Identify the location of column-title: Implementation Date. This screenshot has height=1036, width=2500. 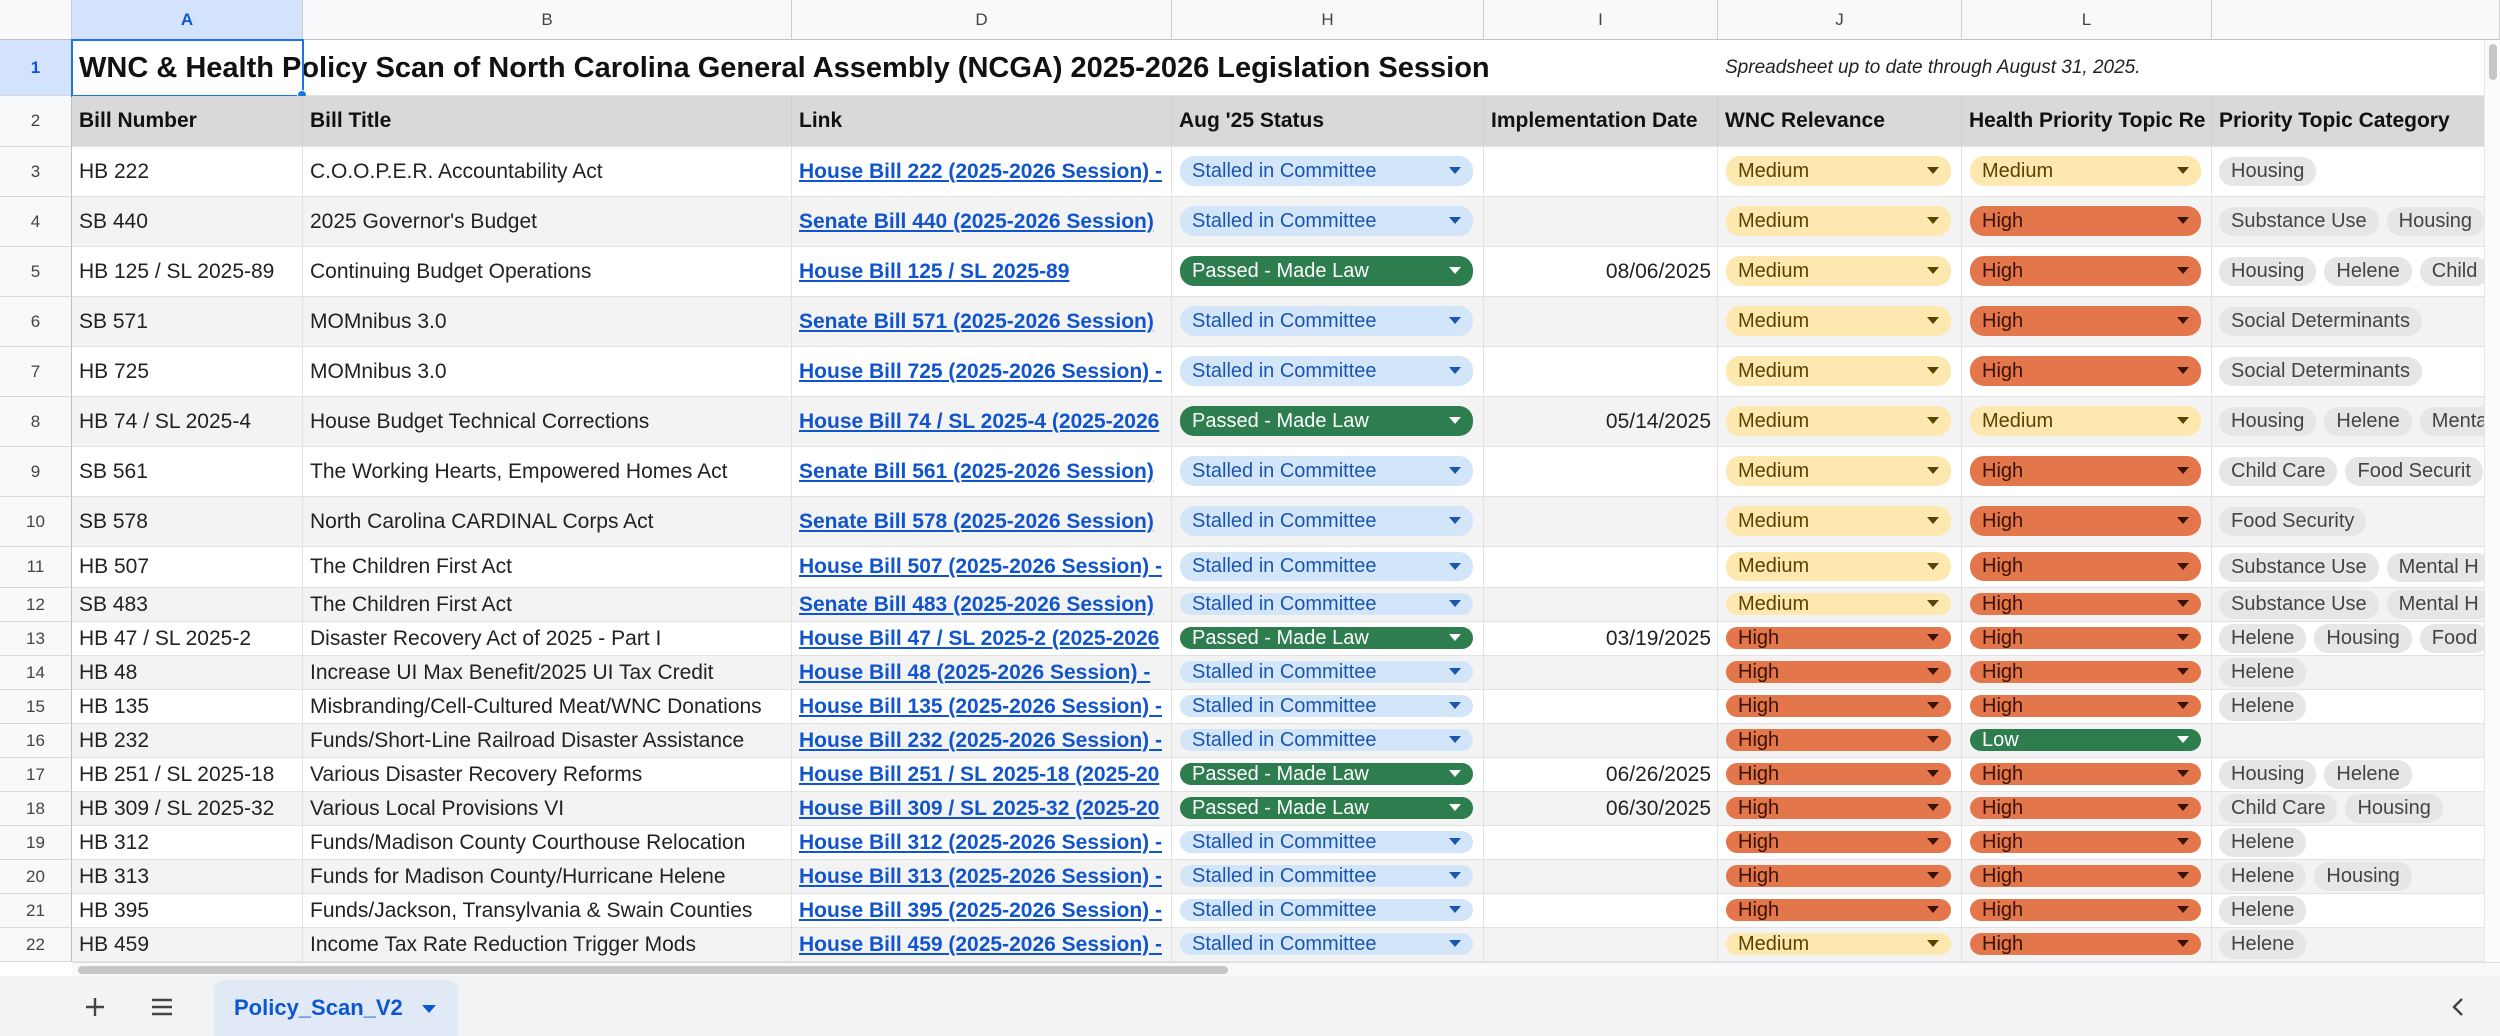
(1601, 121).